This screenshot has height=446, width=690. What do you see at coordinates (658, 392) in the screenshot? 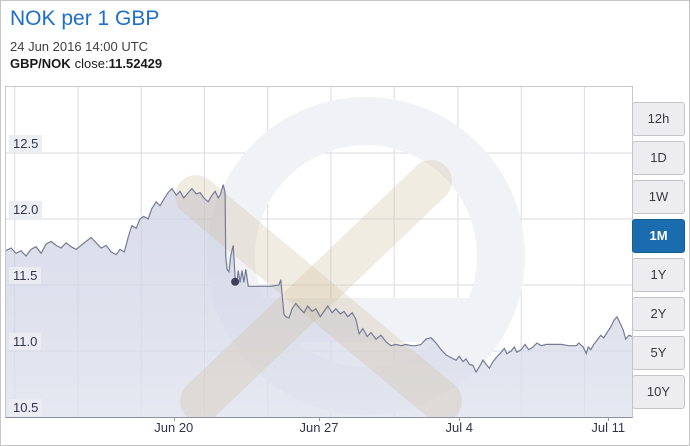
I see `range-button-10y: 10Y` at bounding box center [658, 392].